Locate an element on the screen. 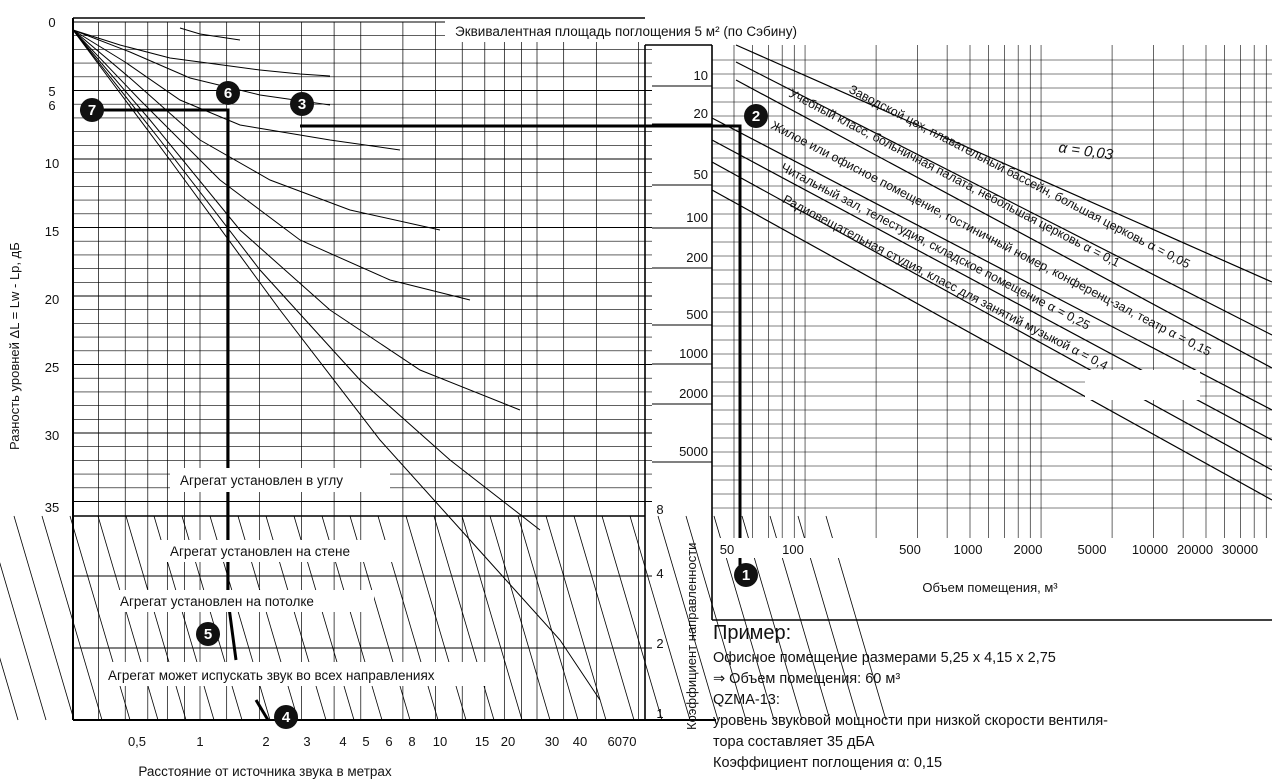 The height and width of the screenshot is (780, 1272). volume-tick: 1000 is located at coordinates (968, 549).